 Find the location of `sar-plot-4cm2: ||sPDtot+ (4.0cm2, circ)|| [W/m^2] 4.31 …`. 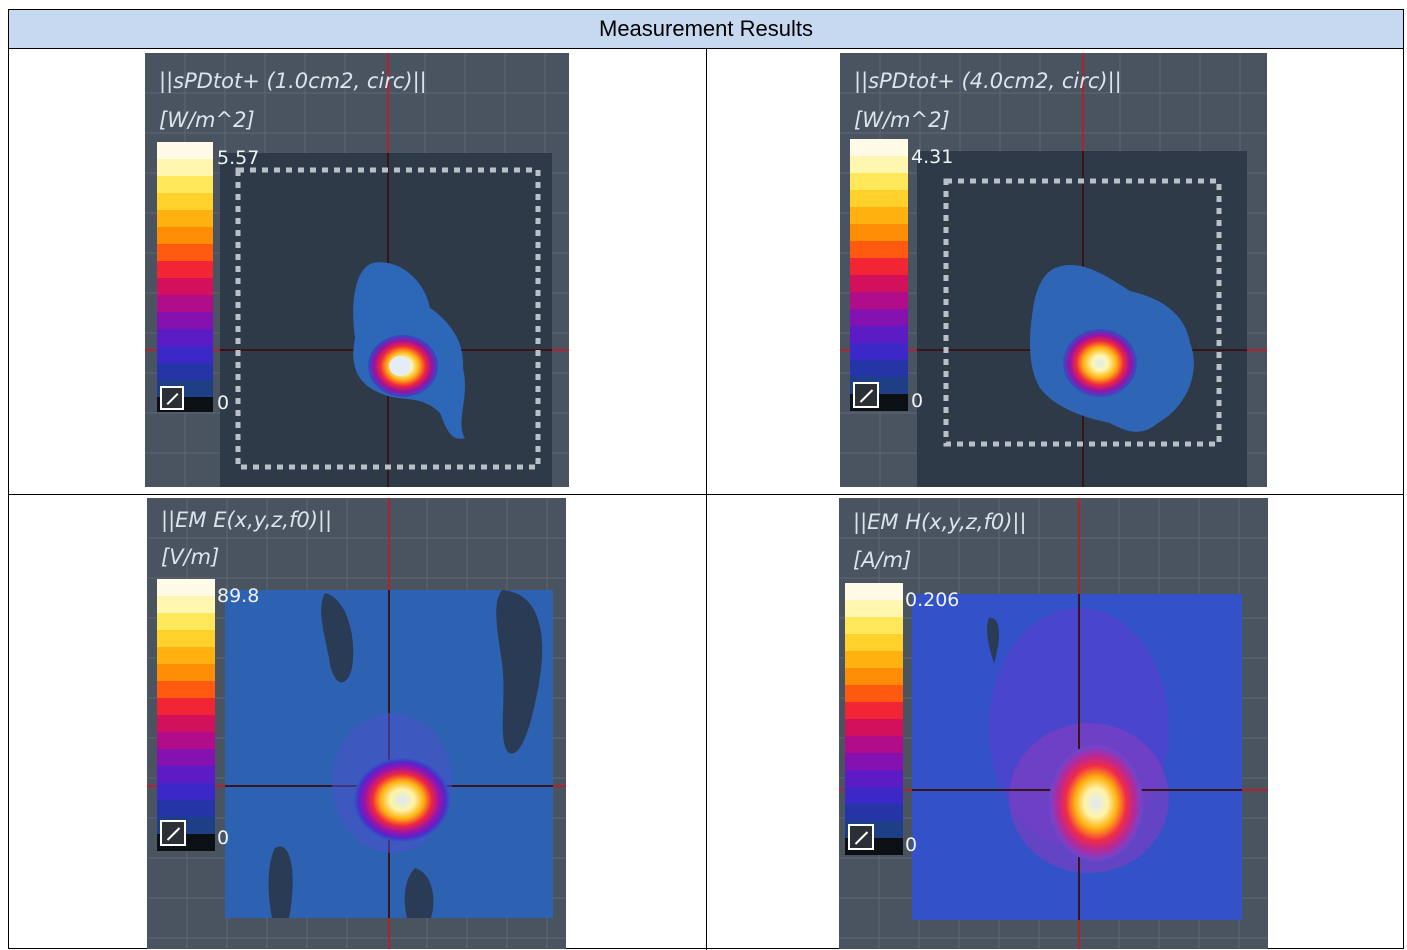

sar-plot-4cm2: ||sPDtot+ (4.0cm2, circ)|| [W/m^2] 4.31 … is located at coordinates (1053, 270).